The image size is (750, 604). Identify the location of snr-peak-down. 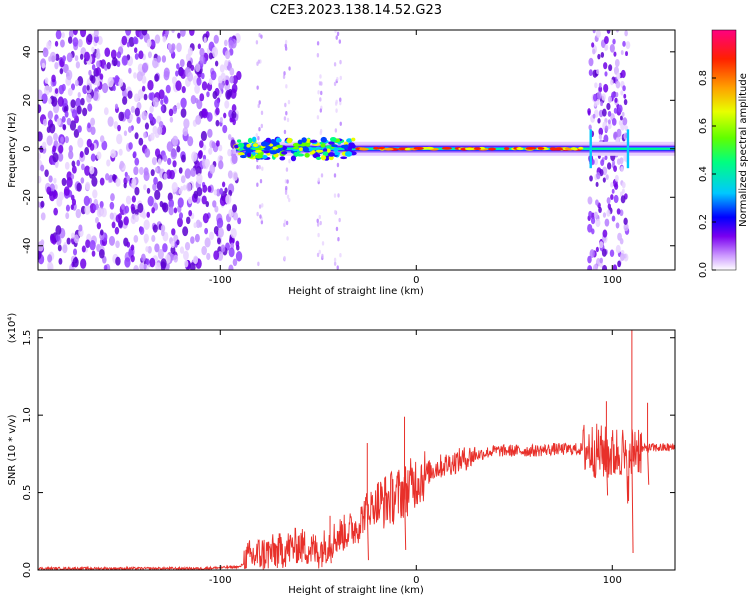
(607, 474).